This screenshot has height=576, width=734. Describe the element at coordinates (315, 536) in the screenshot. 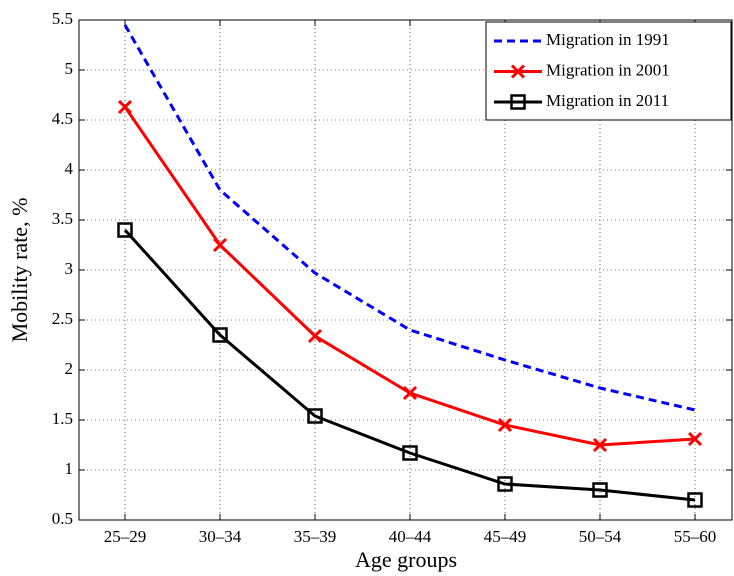

I see `x-tick-label: 35–39` at that location.